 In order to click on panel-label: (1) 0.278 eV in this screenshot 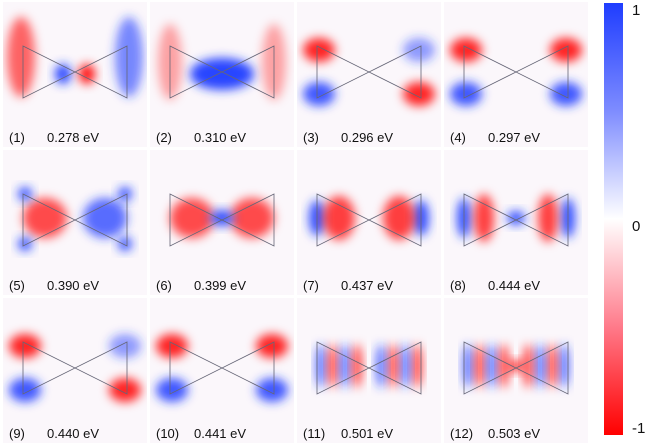, I will do `click(54, 137)`.